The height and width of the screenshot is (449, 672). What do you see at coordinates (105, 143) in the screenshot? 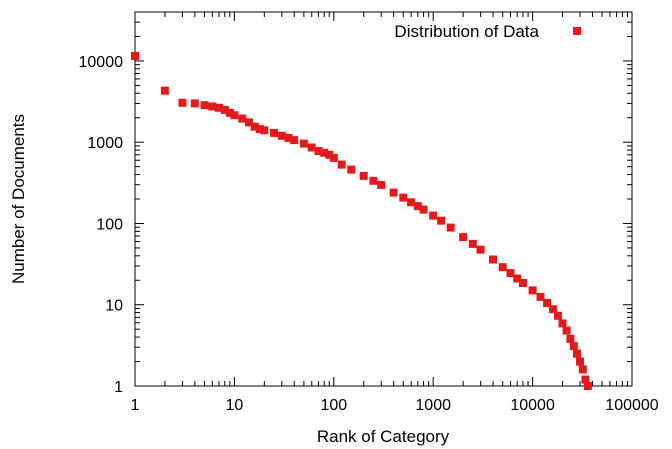
I see `y-tick-label: 1000` at bounding box center [105, 143].